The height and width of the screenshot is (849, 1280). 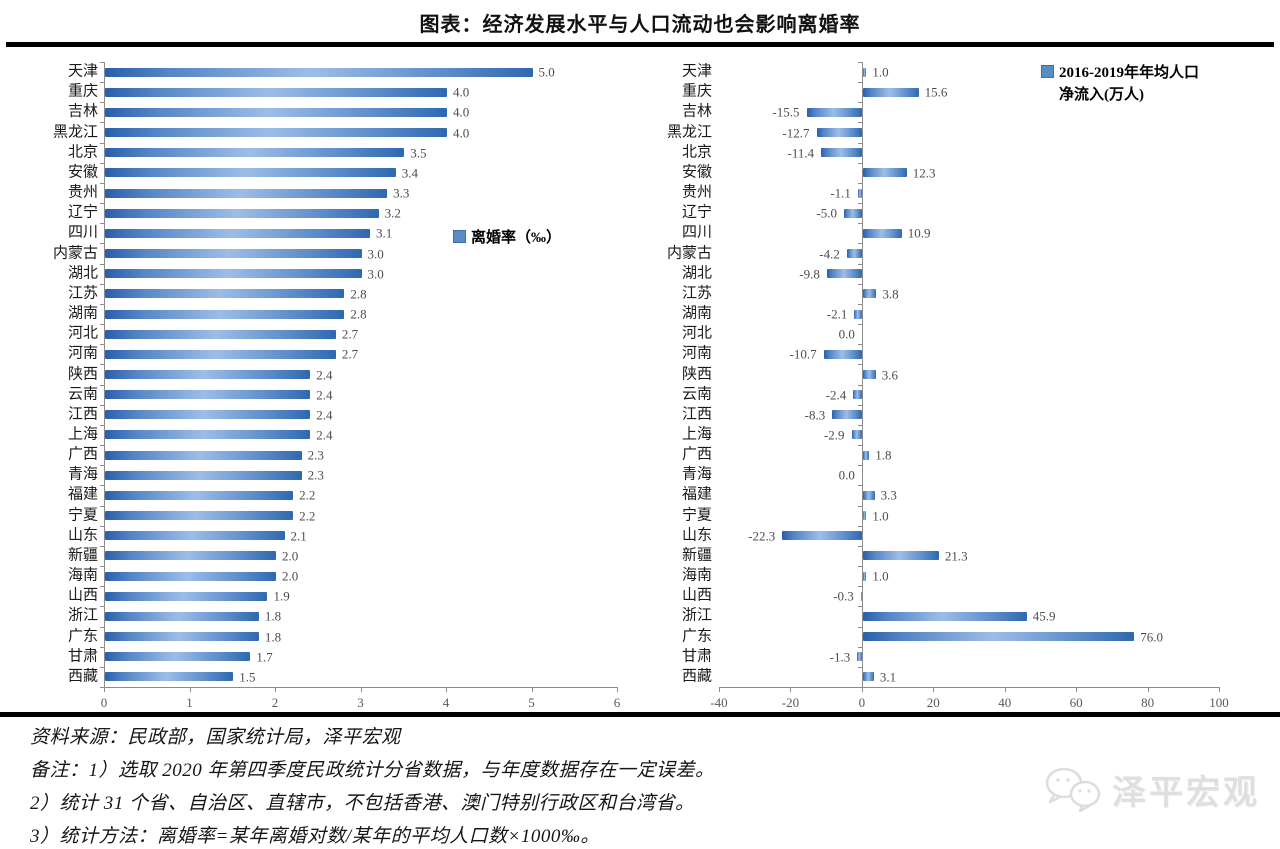 I want to click on category-axis-line, so click(x=862, y=374).